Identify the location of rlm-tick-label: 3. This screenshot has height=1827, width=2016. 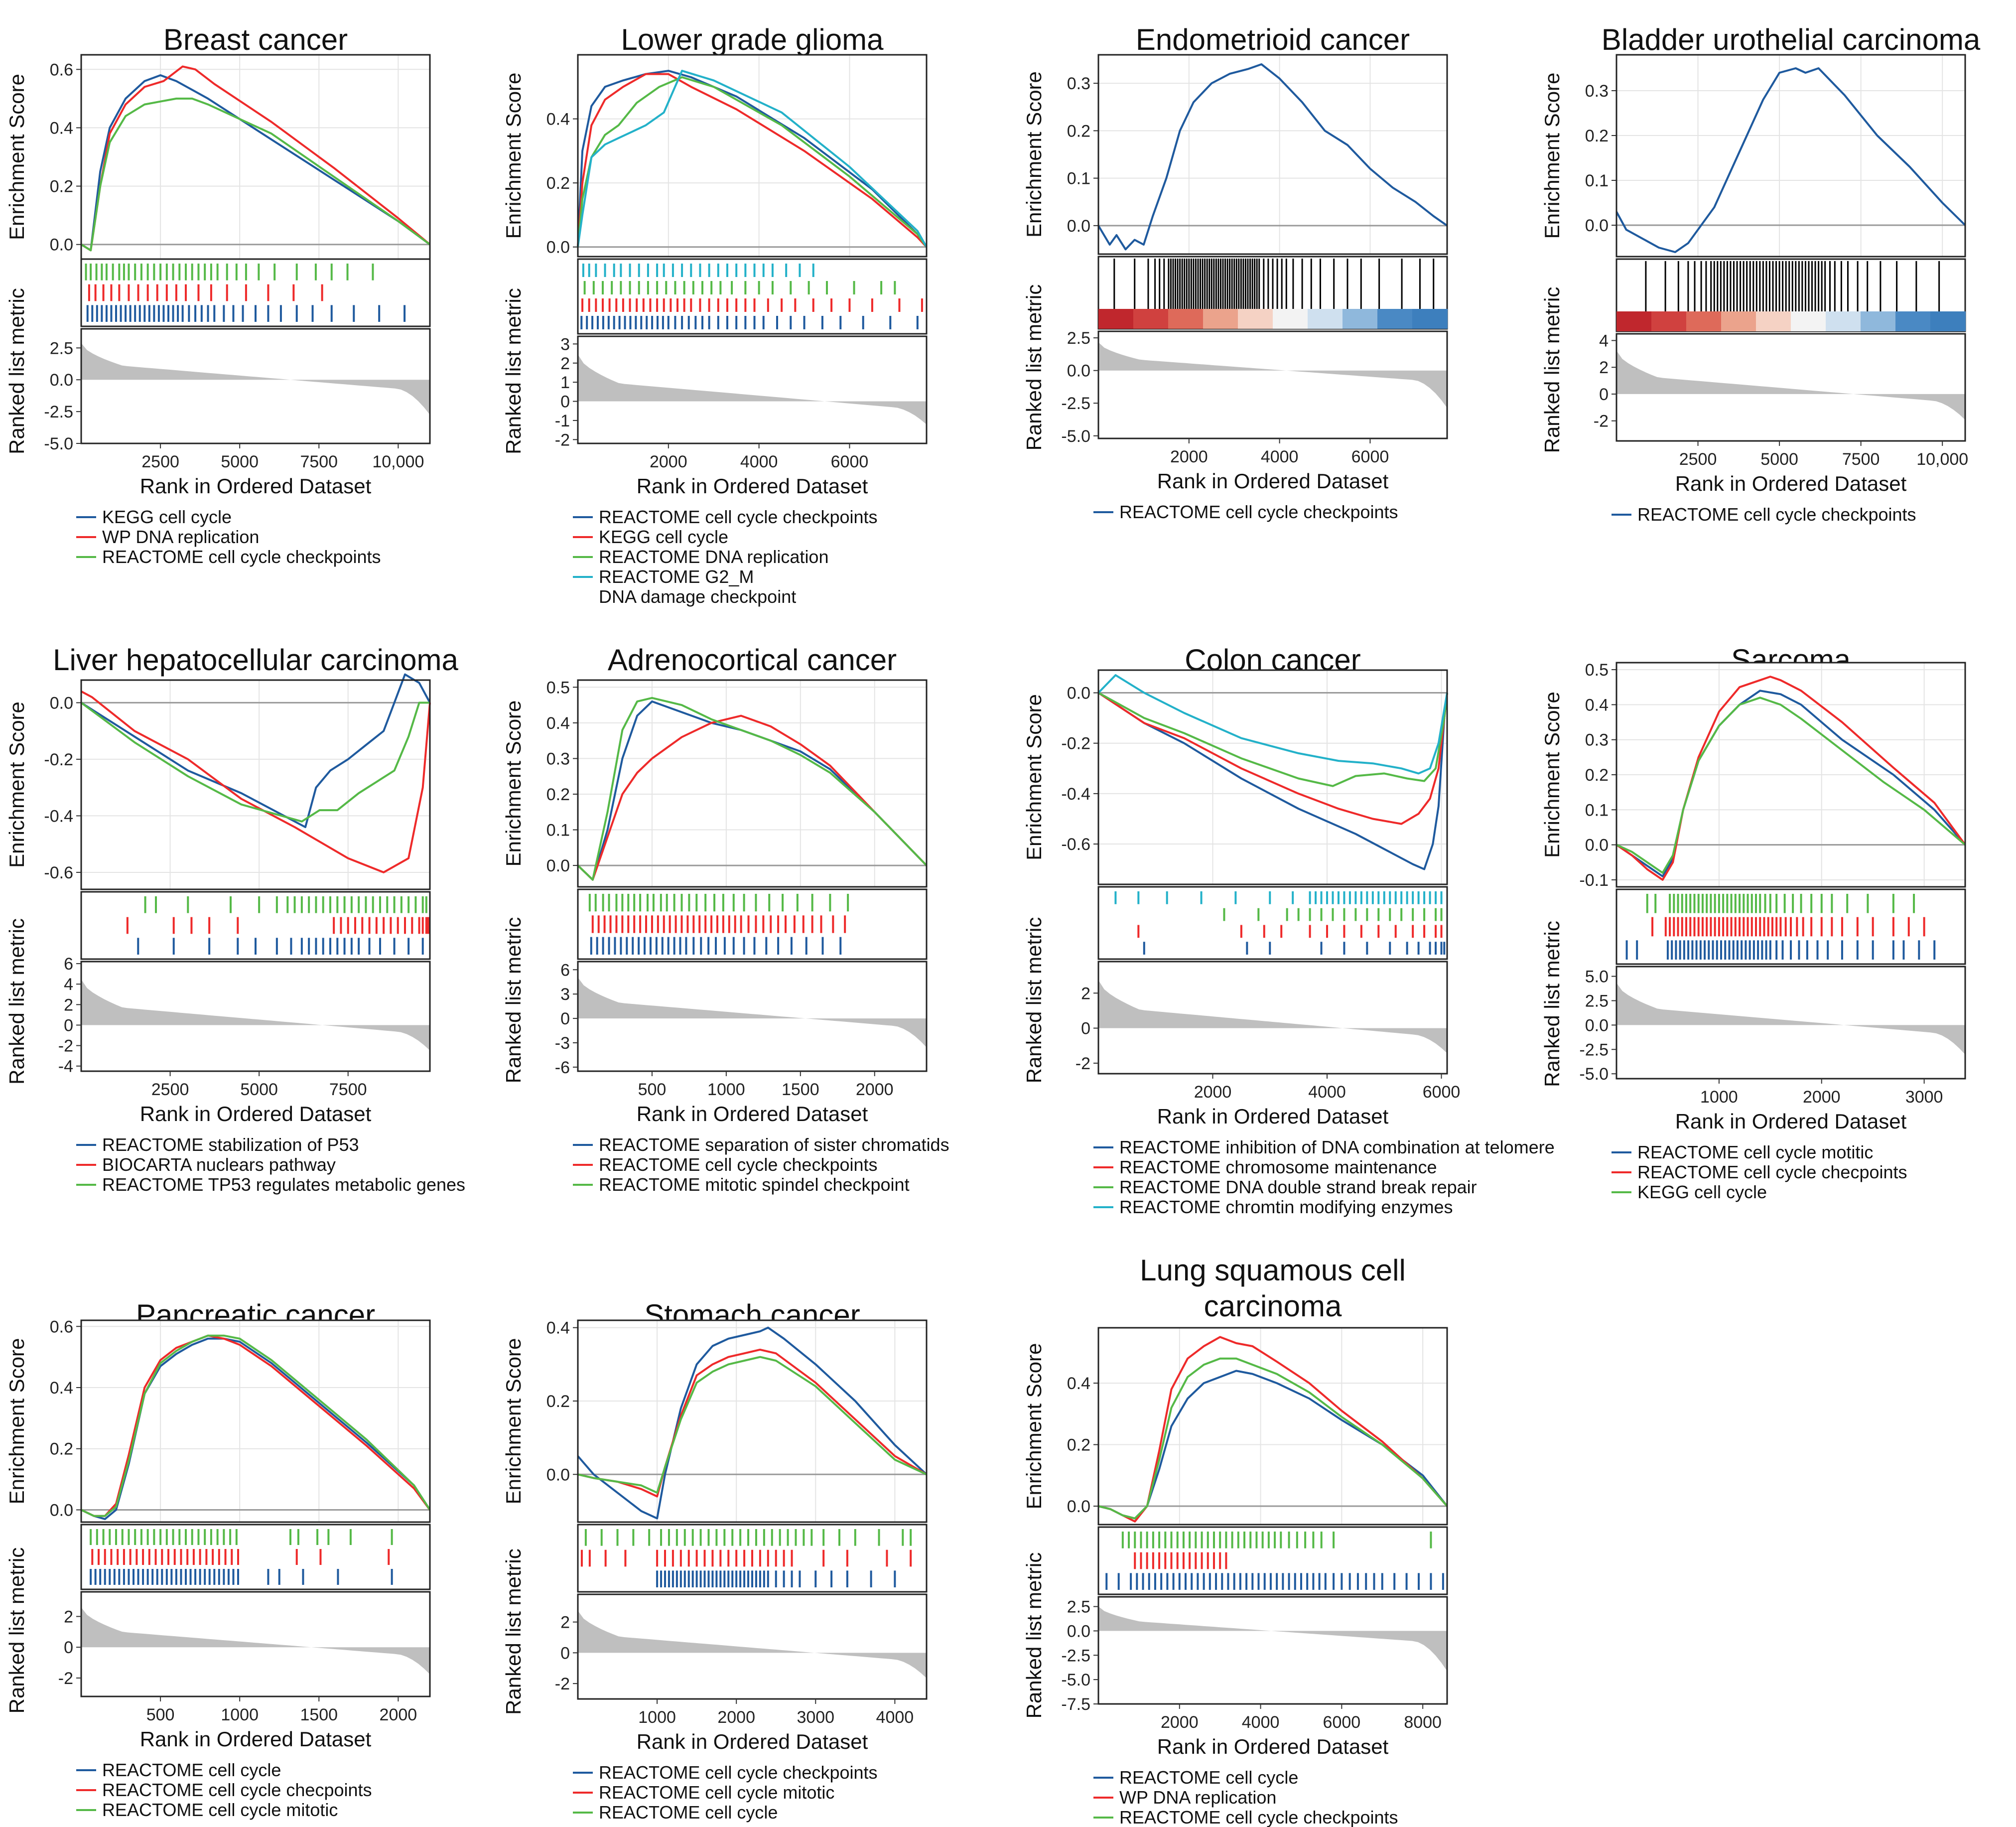
(565, 344).